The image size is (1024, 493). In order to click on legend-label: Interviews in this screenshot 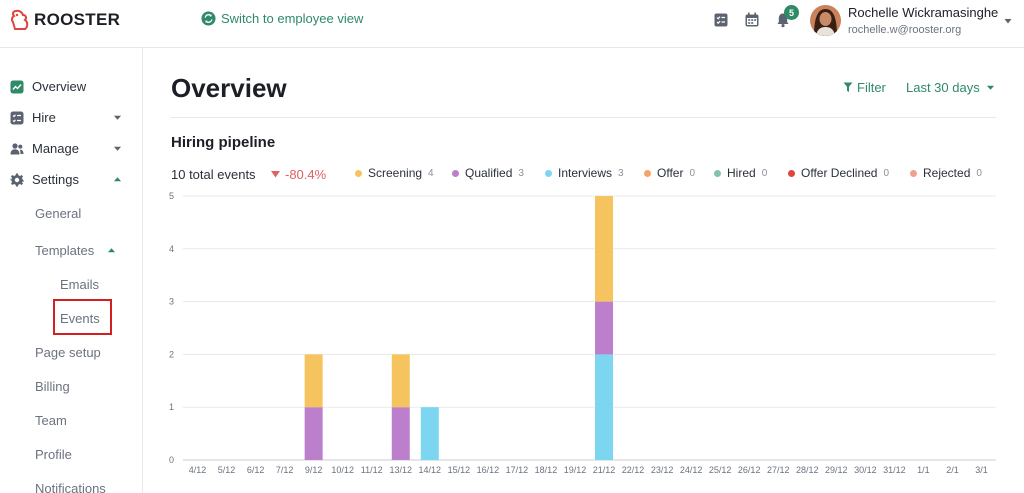, I will do `click(585, 173)`.